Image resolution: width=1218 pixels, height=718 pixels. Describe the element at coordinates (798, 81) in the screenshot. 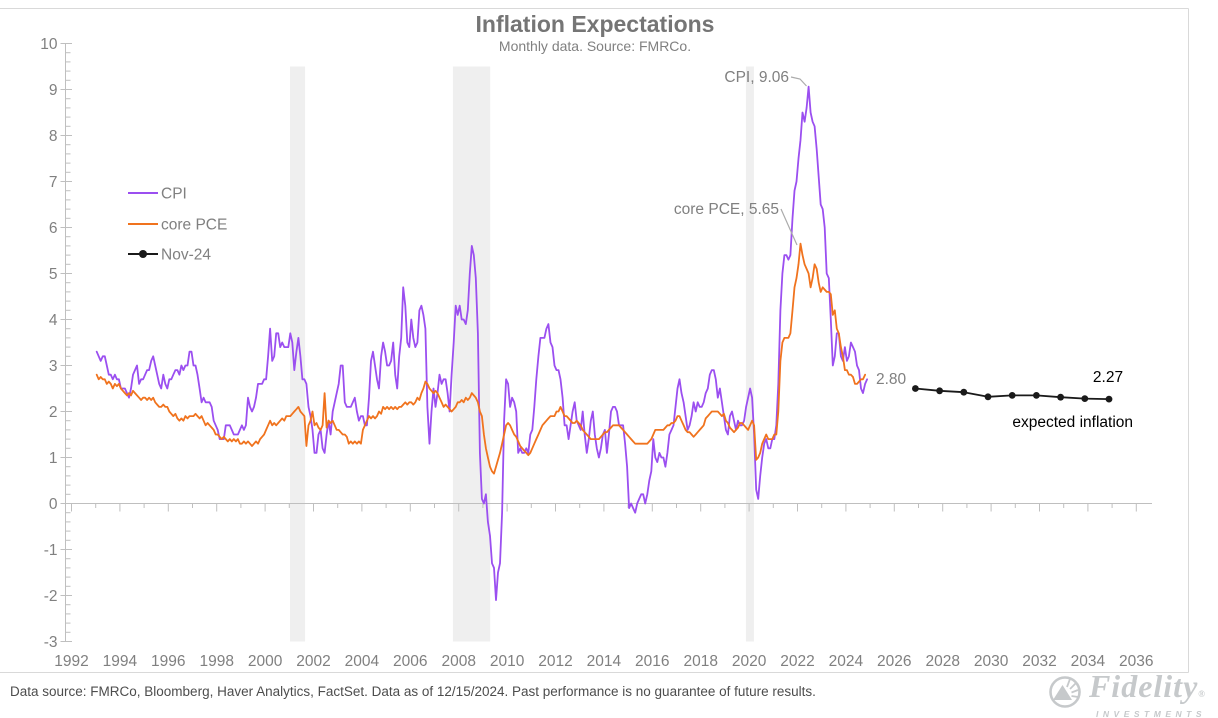

I see `cpi-peak-connector` at that location.